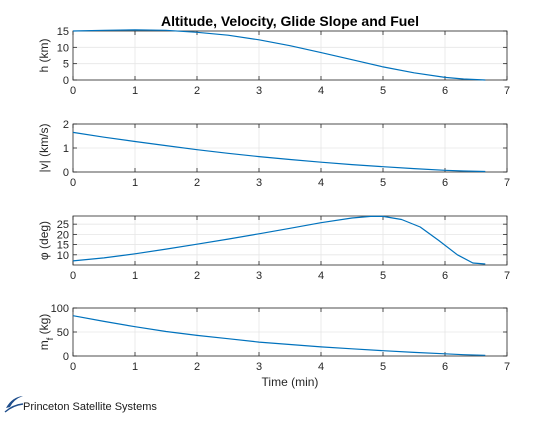 The width and height of the screenshot is (560, 422). Describe the element at coordinates (44, 56) in the screenshot. I see `y-axis-label: h (km)` at that location.